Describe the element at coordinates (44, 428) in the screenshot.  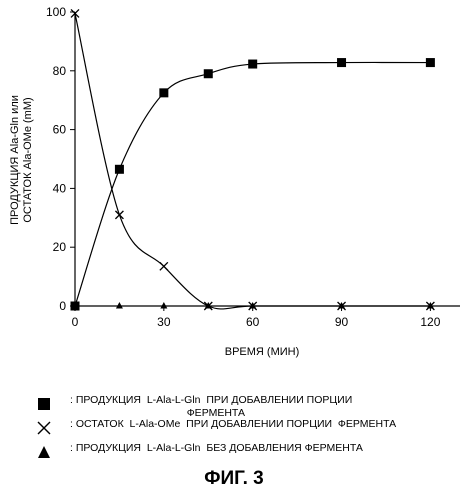
I see `cross-icon` at that location.